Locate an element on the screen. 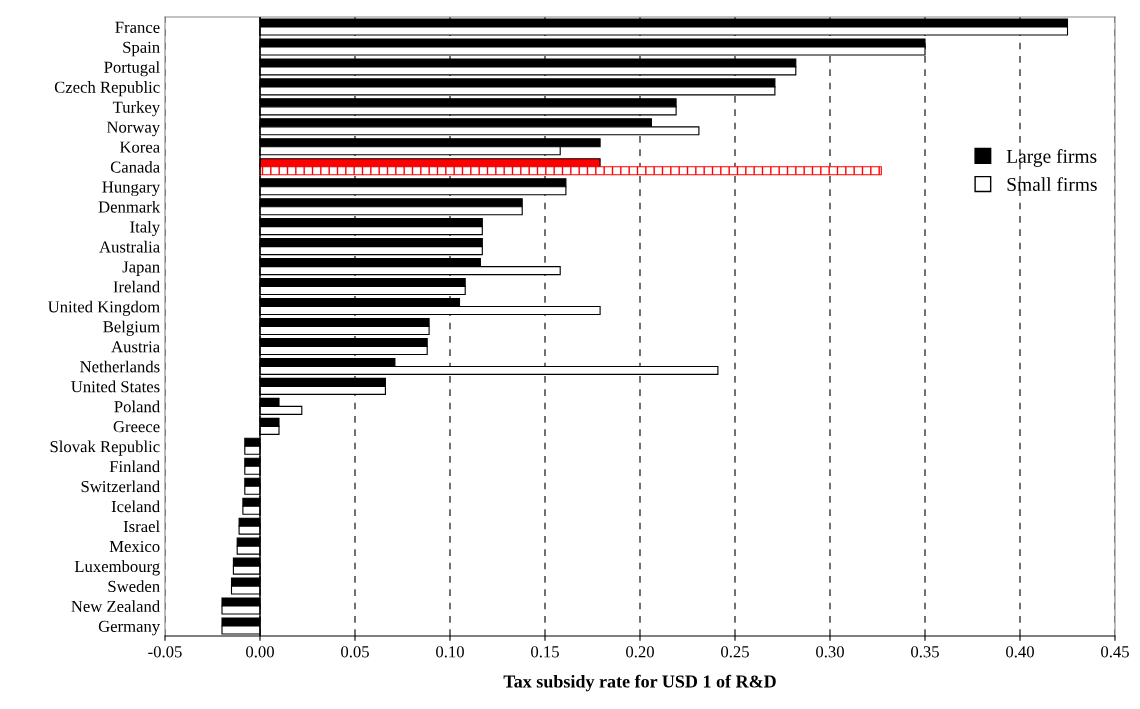 The width and height of the screenshot is (1140, 709). y-tick-label: Poland is located at coordinates (137, 406).